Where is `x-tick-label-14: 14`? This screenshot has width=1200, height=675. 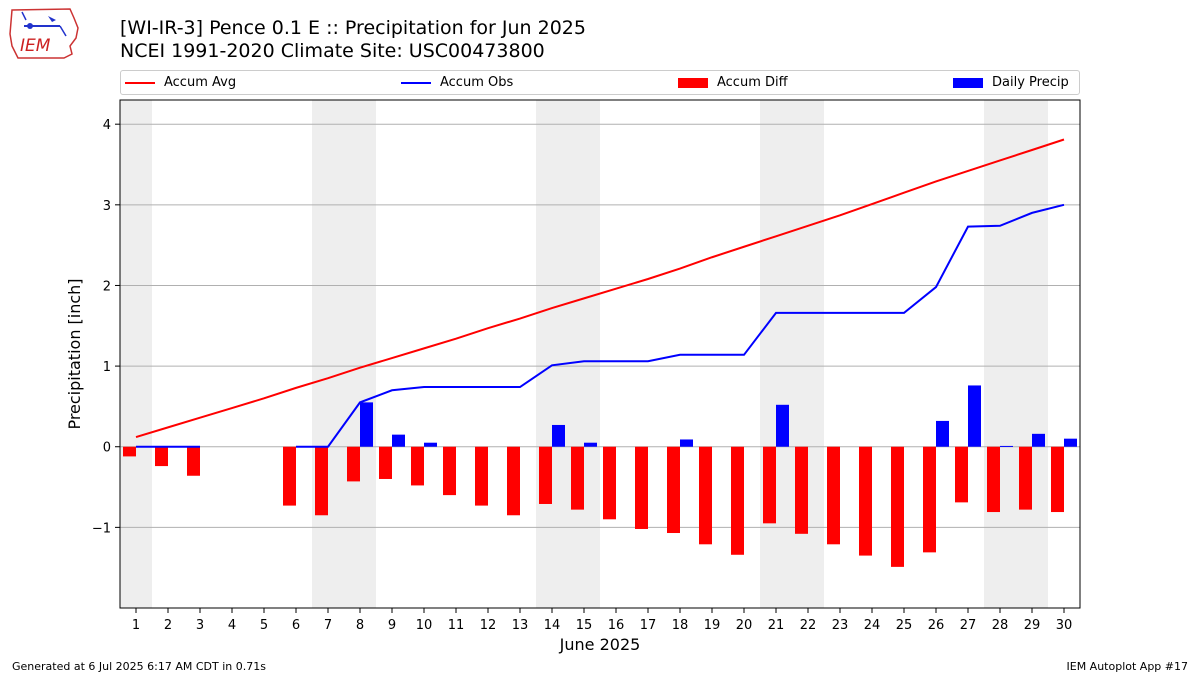 x-tick-label-14: 14 is located at coordinates (552, 625).